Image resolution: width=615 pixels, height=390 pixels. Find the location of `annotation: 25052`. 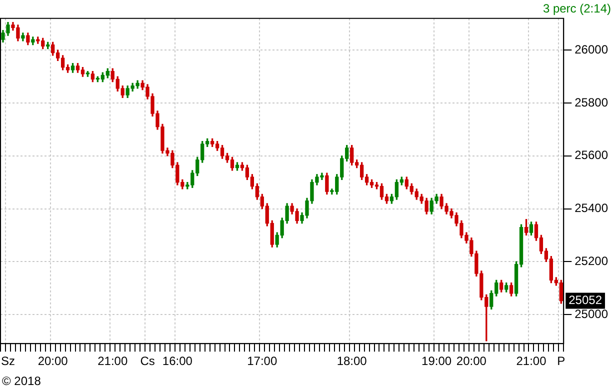

annotation: 25052 is located at coordinates (585, 300).